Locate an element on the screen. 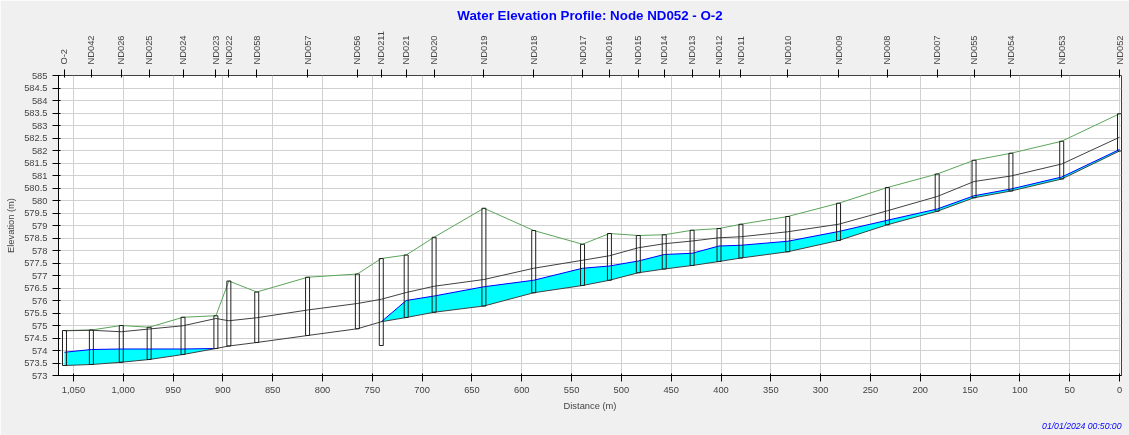 Image resolution: width=1129 pixels, height=435 pixels. y-tick-label: 580.5 is located at coordinates (36, 188).